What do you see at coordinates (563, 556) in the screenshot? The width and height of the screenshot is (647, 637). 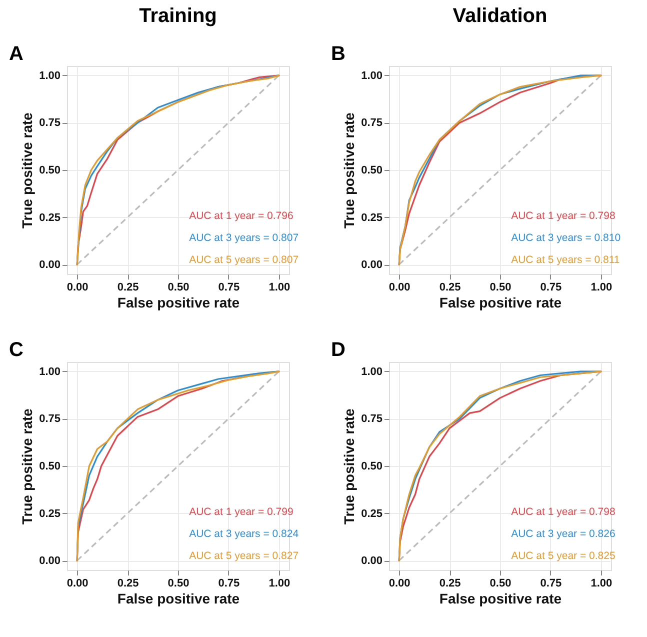 I see `text: AUC at 5 year = 0.825` at bounding box center [563, 556].